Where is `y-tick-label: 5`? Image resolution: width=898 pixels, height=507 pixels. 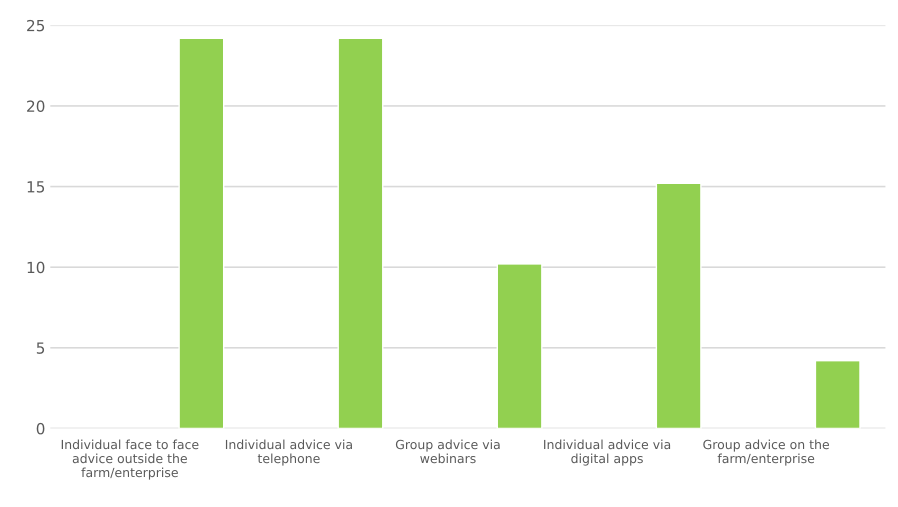
y-tick-label: 5 is located at coordinates (40, 348).